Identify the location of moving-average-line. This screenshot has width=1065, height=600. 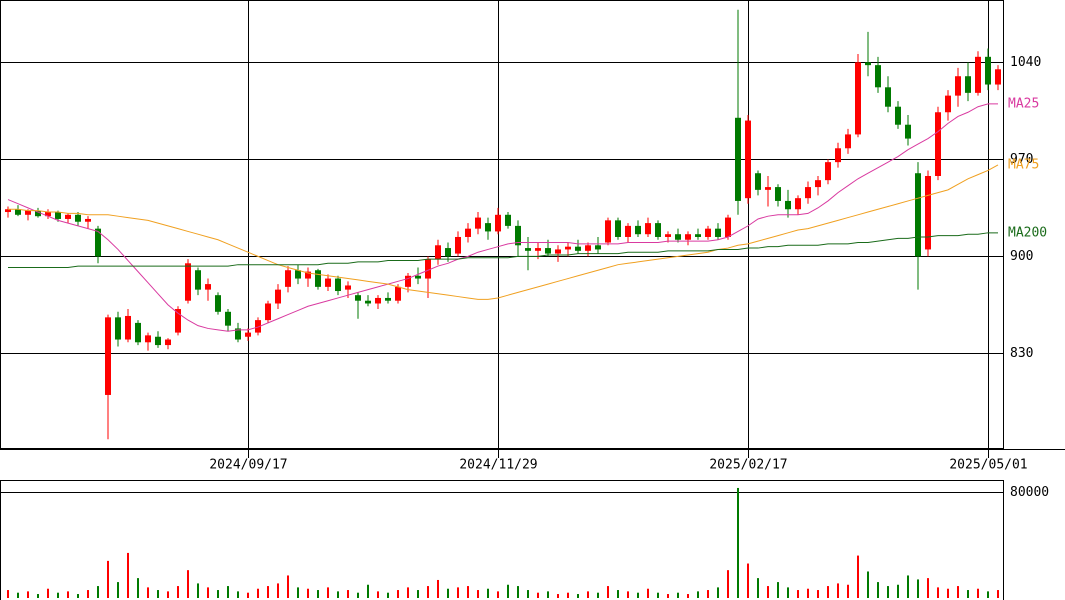
(503, 250).